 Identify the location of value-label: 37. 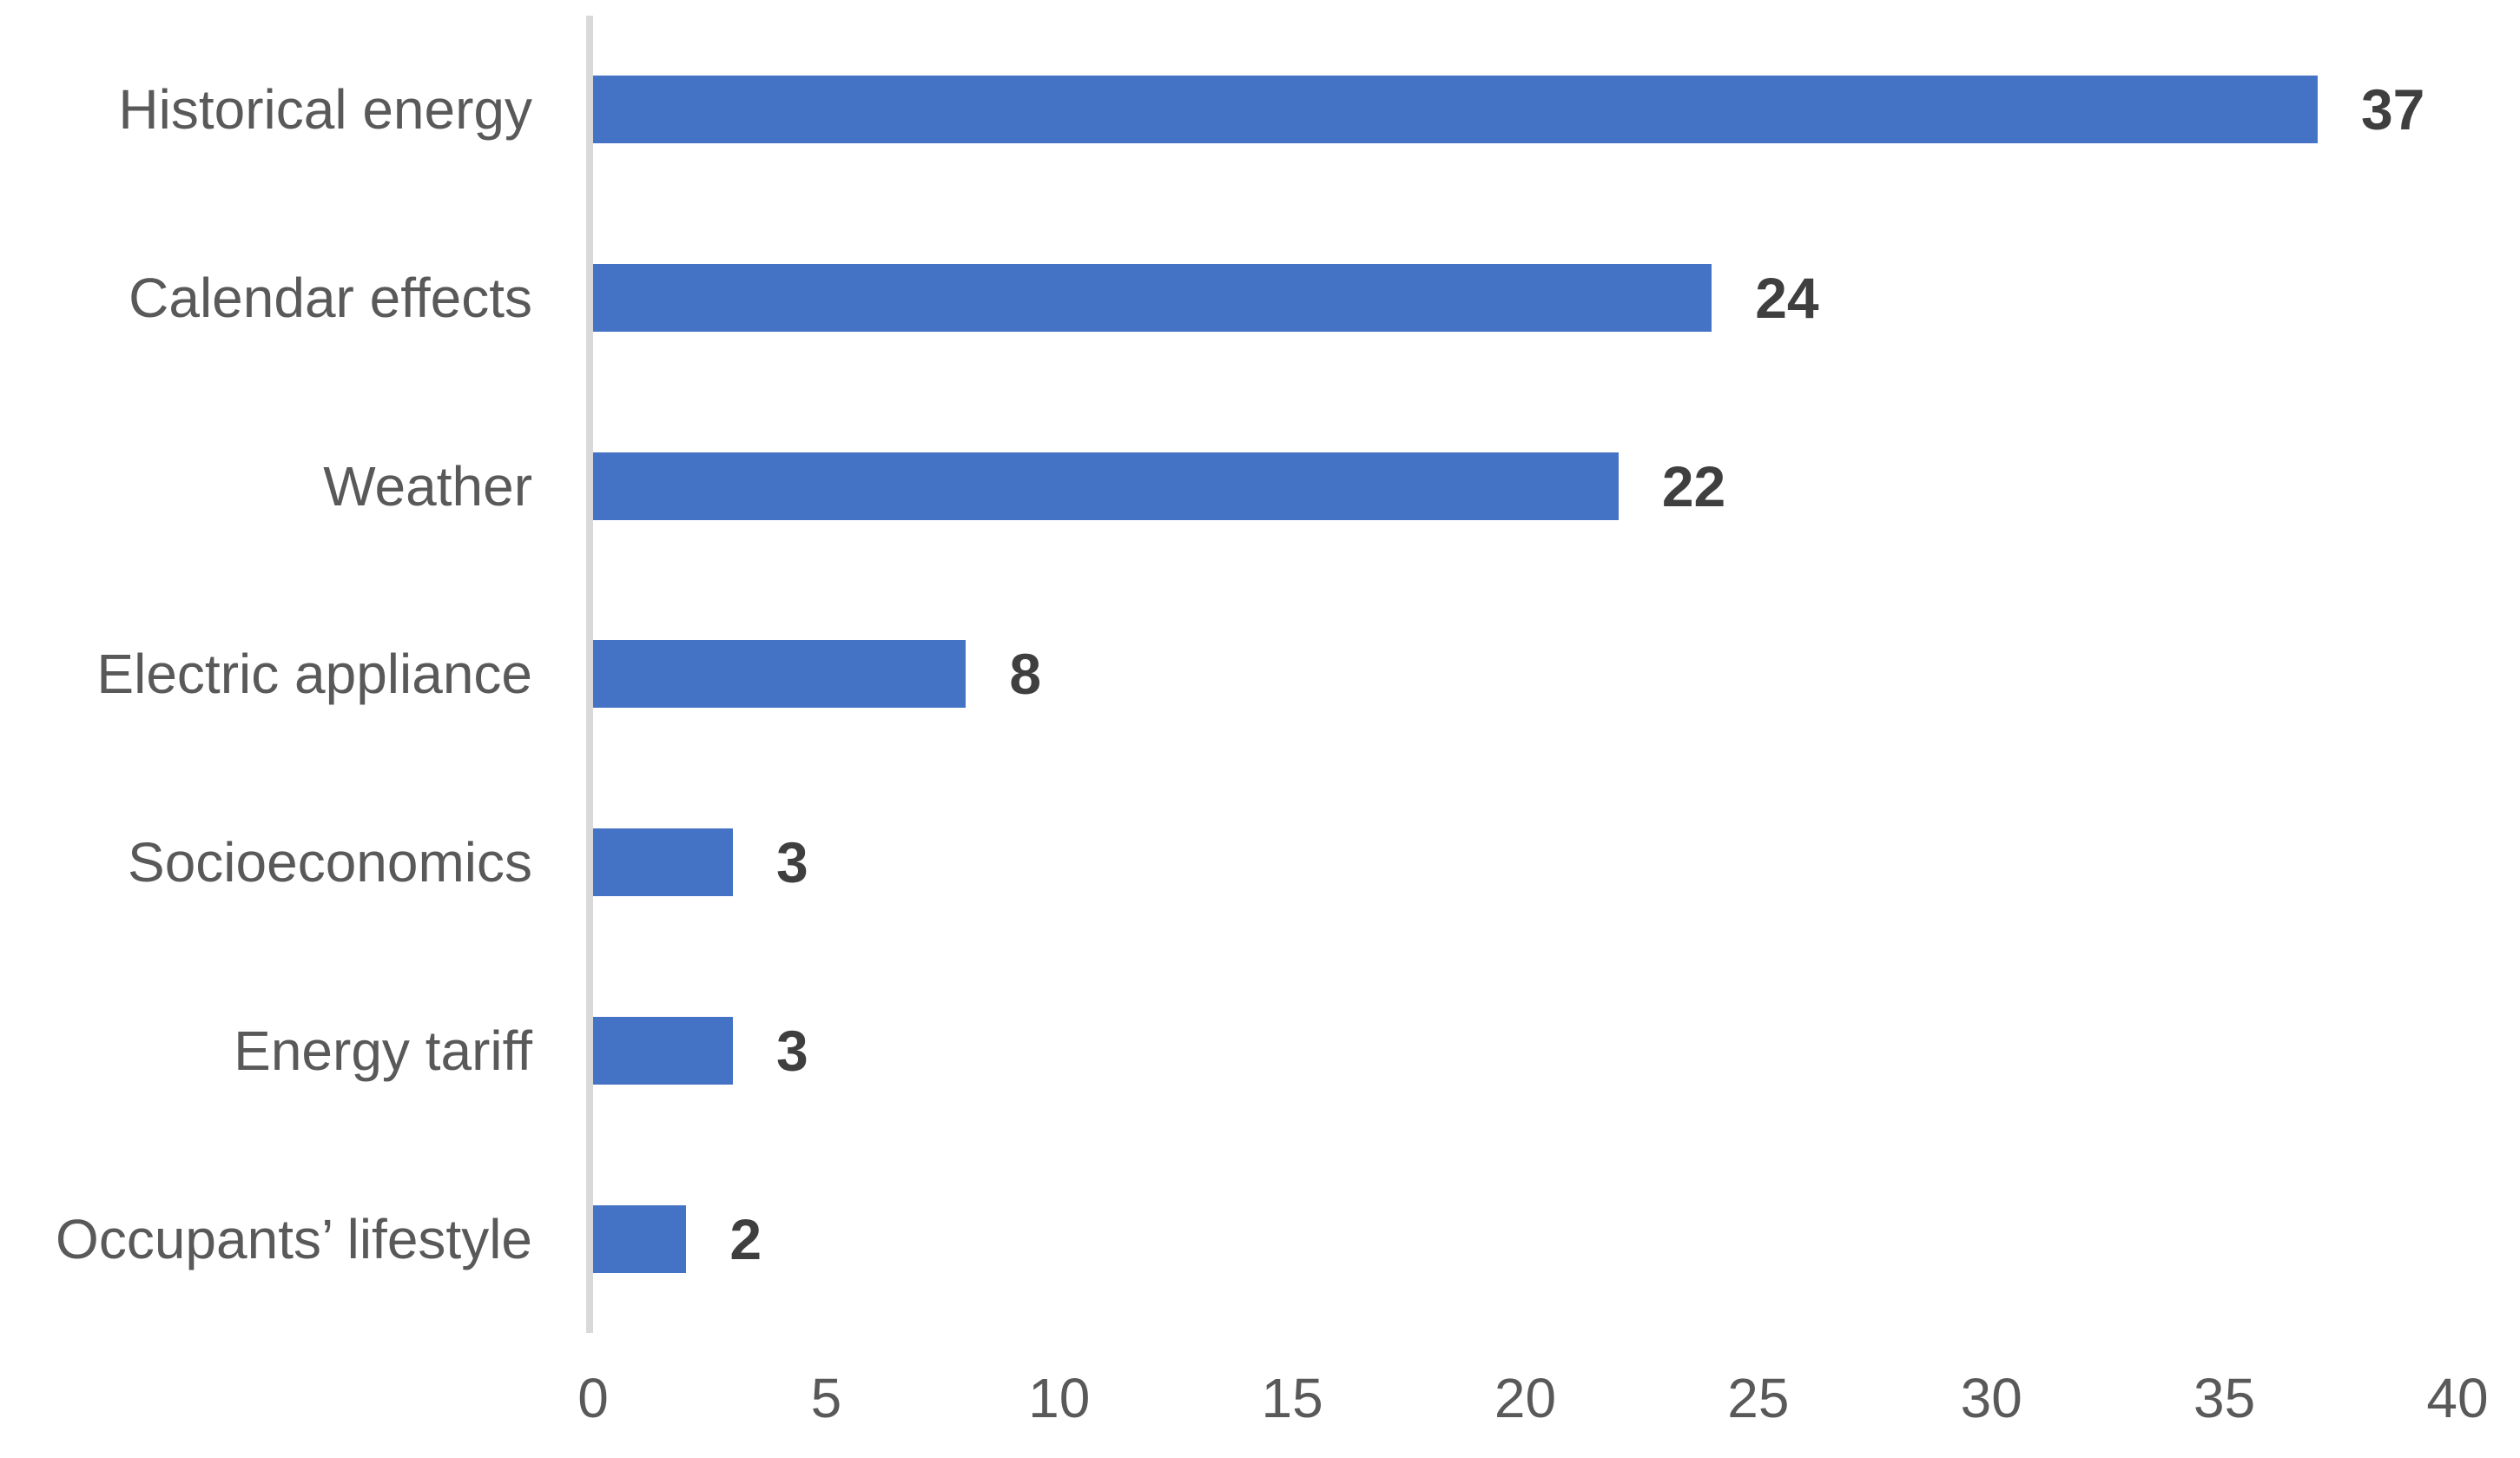
(2392, 109).